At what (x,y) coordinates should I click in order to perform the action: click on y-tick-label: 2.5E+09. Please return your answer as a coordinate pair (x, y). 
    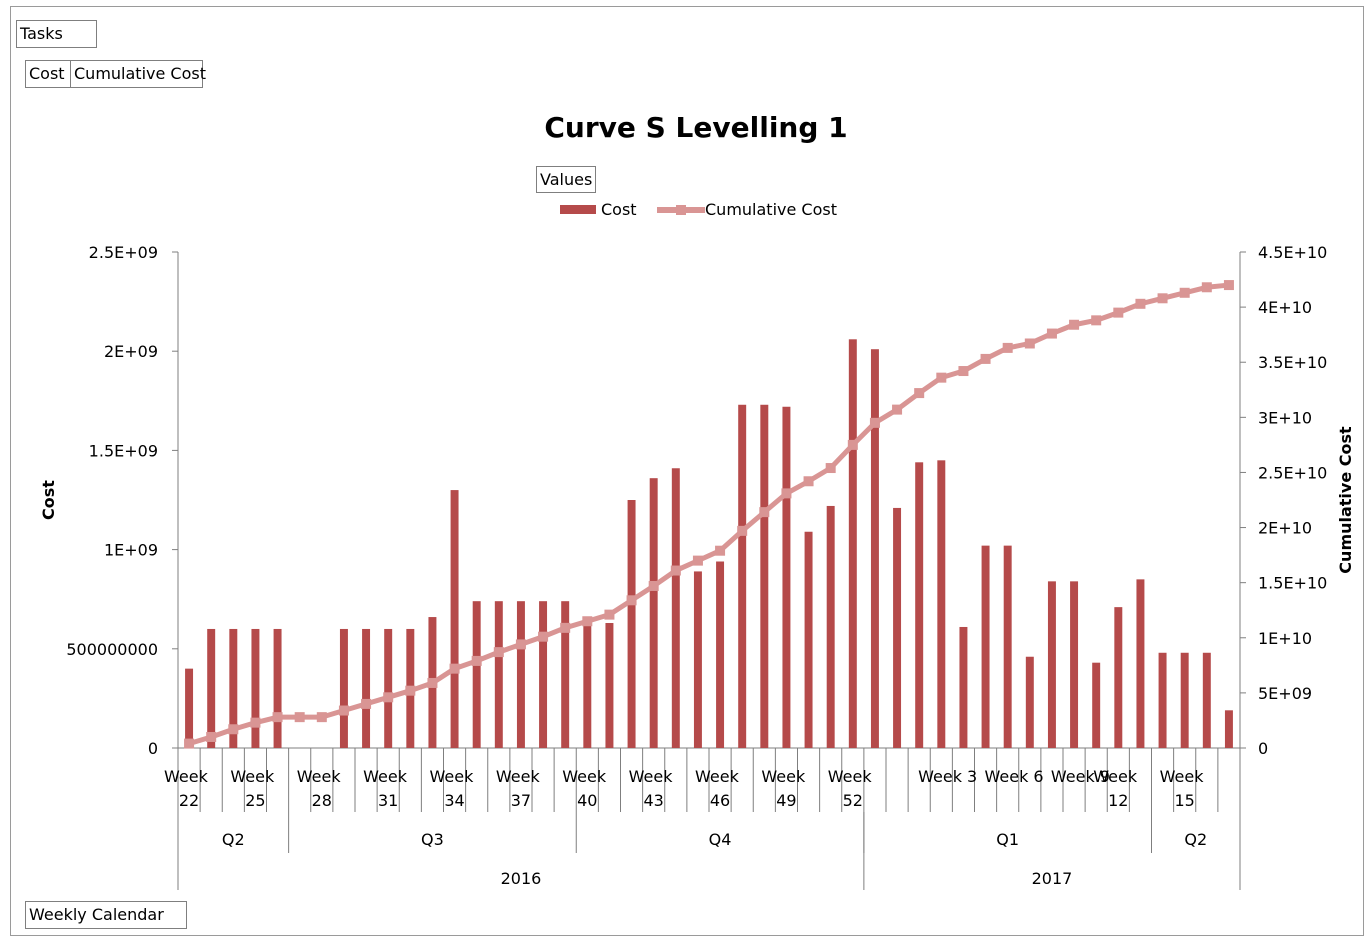
    Looking at the image, I should click on (123, 252).